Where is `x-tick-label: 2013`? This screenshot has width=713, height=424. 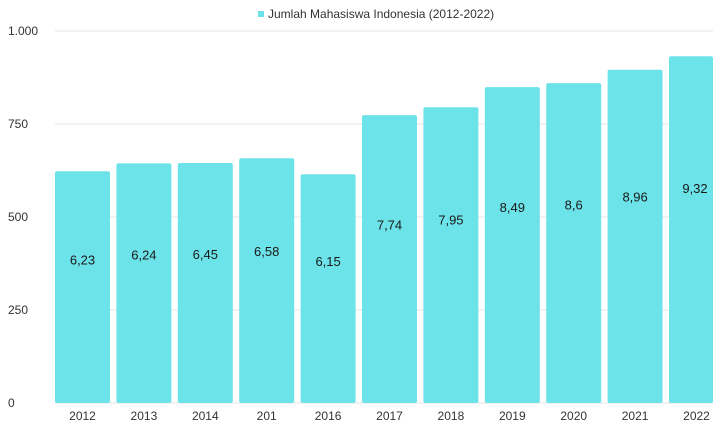 x-tick-label: 2013 is located at coordinates (144, 416).